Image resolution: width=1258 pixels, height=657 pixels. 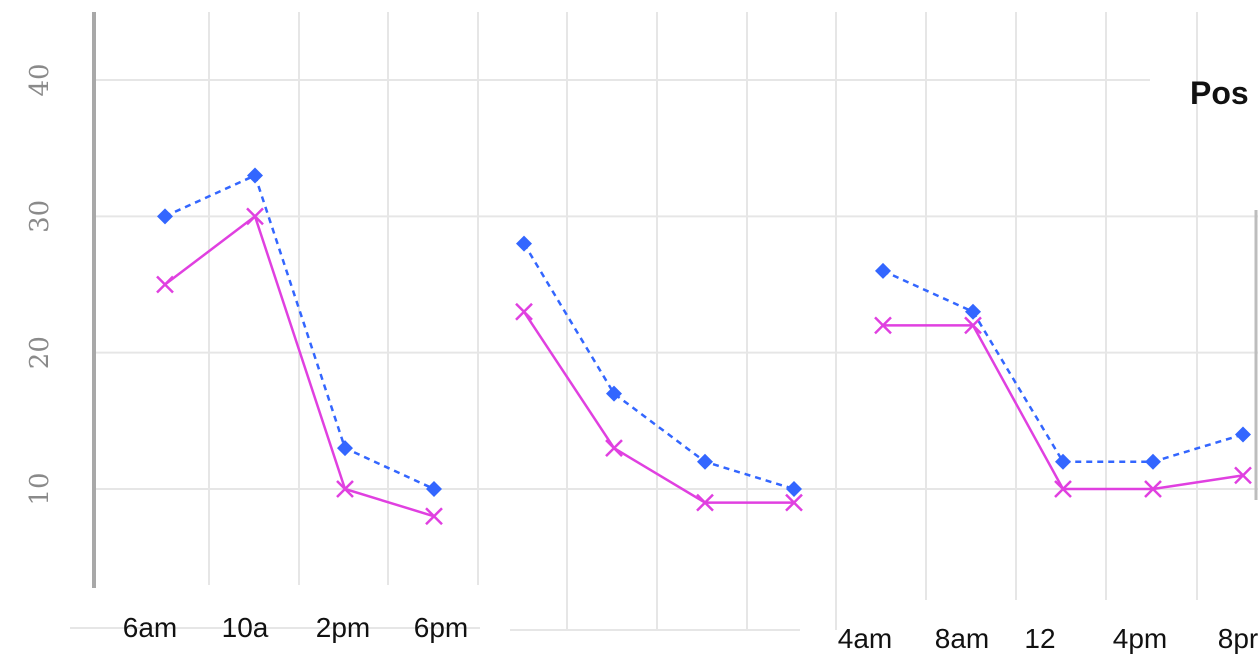 What do you see at coordinates (40, 488) in the screenshot?
I see `y-tick-label: 10` at bounding box center [40, 488].